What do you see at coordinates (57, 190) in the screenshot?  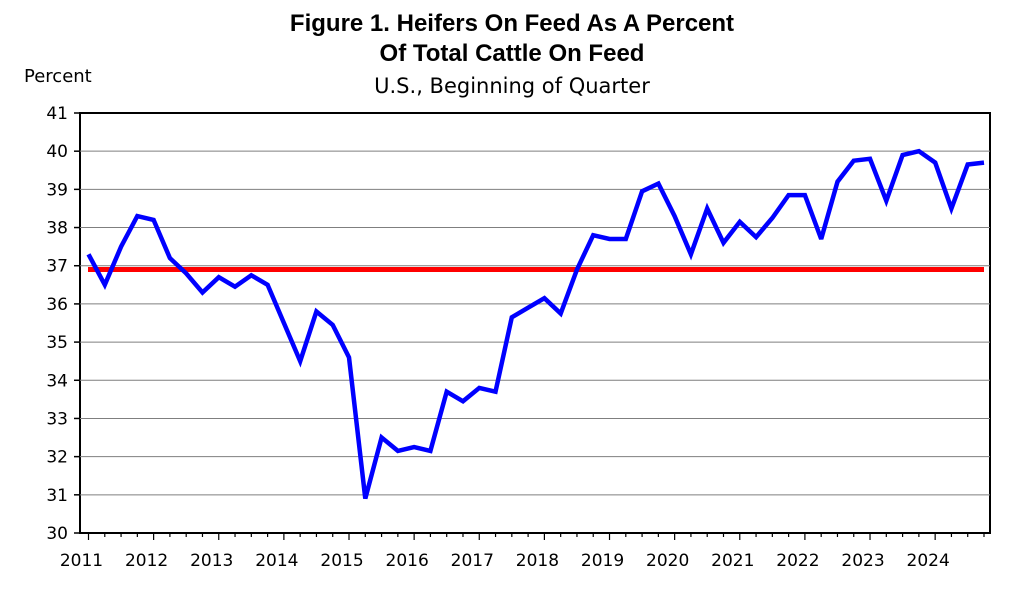 I see `y-tick-label: 39` at bounding box center [57, 190].